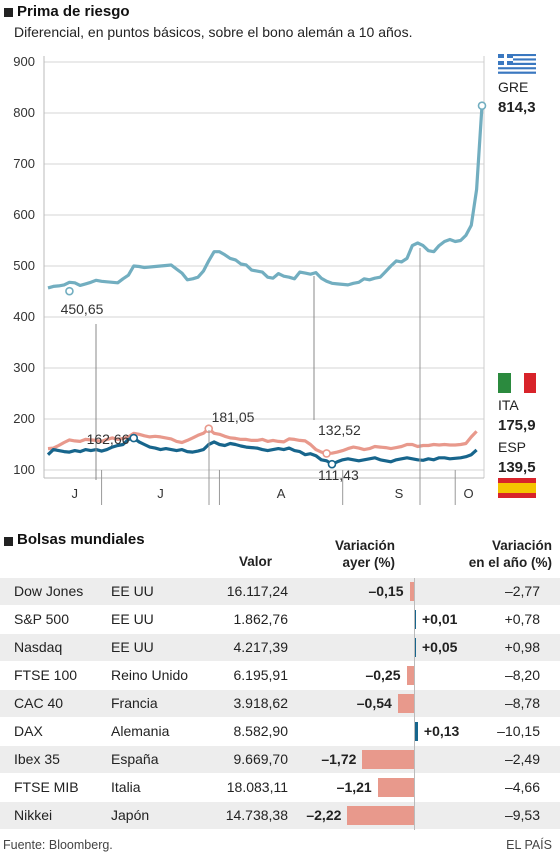 This screenshot has width=560, height=853. What do you see at coordinates (73, 11) in the screenshot?
I see `chart-title: Prima de riesgo` at bounding box center [73, 11].